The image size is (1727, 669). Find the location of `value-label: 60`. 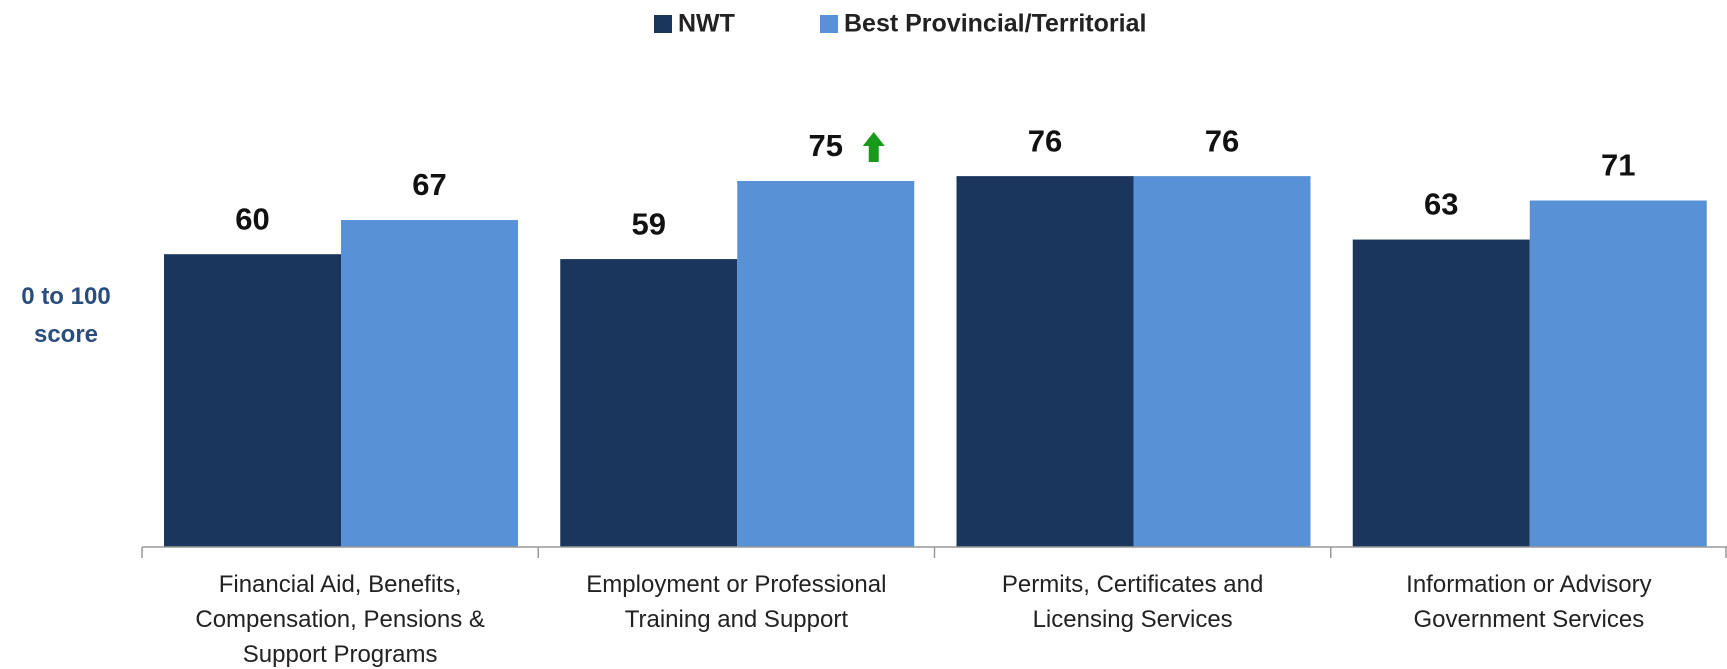

value-label: 60 is located at coordinates (252, 218).